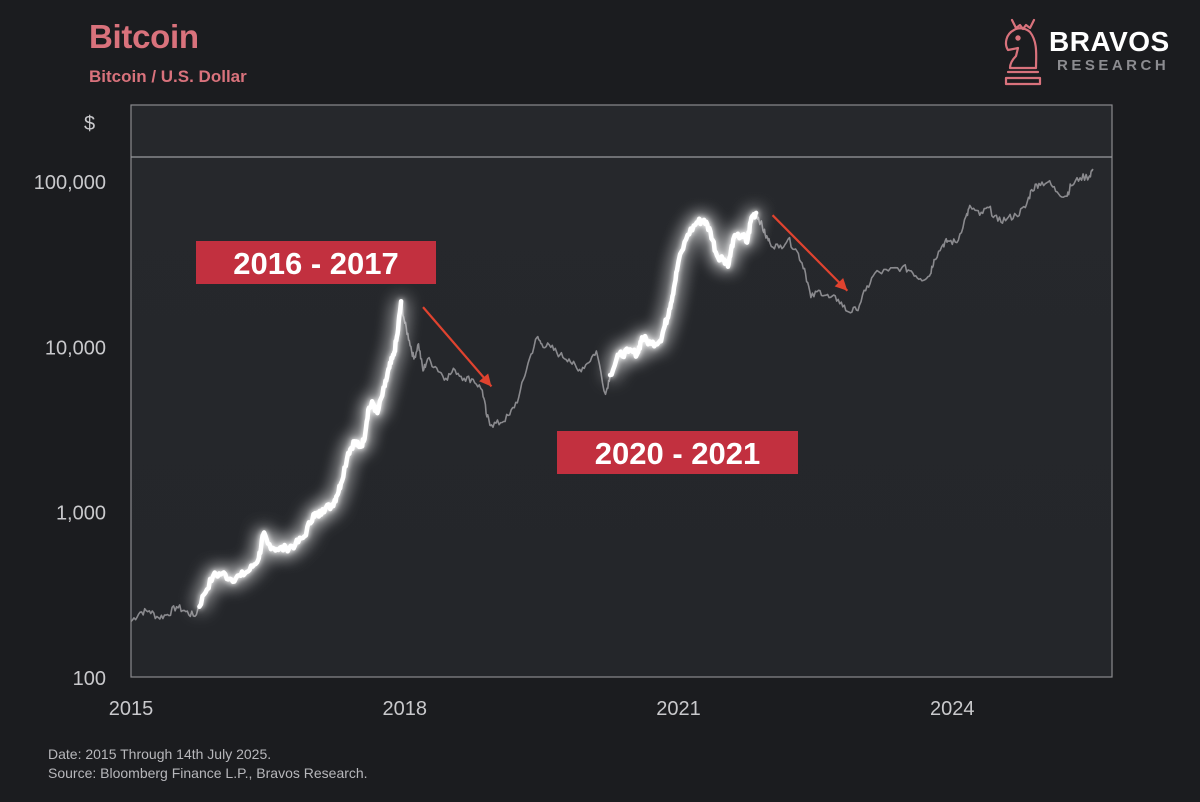 The width and height of the screenshot is (1200, 802). I want to click on x-axis-ticks: 2015 2018 2021 2024, so click(542, 709).